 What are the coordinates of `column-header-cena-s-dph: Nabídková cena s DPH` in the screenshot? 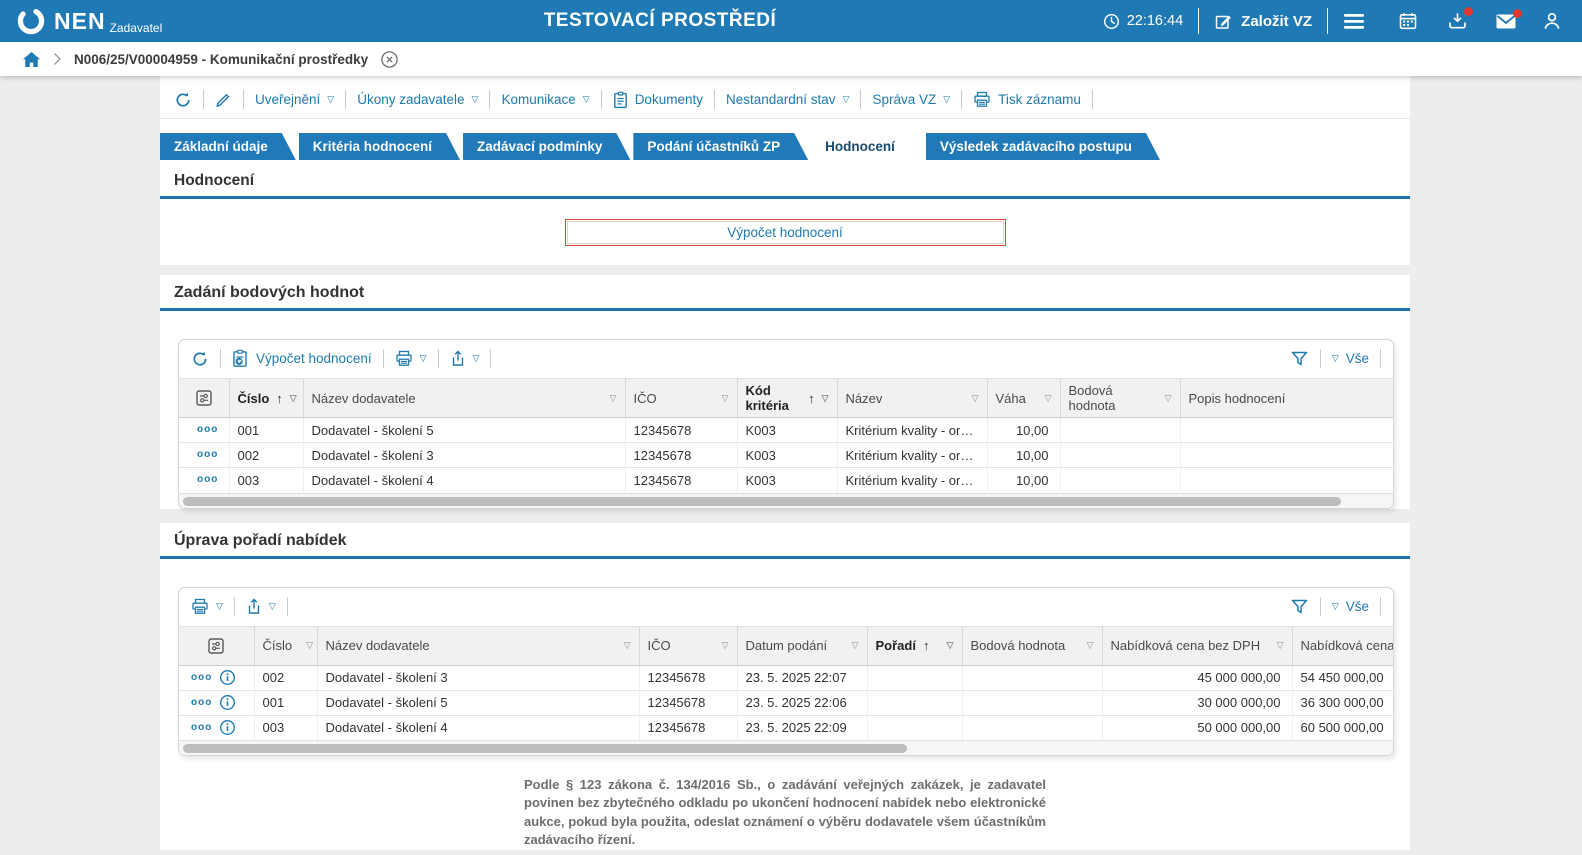 It's located at (1342, 645).